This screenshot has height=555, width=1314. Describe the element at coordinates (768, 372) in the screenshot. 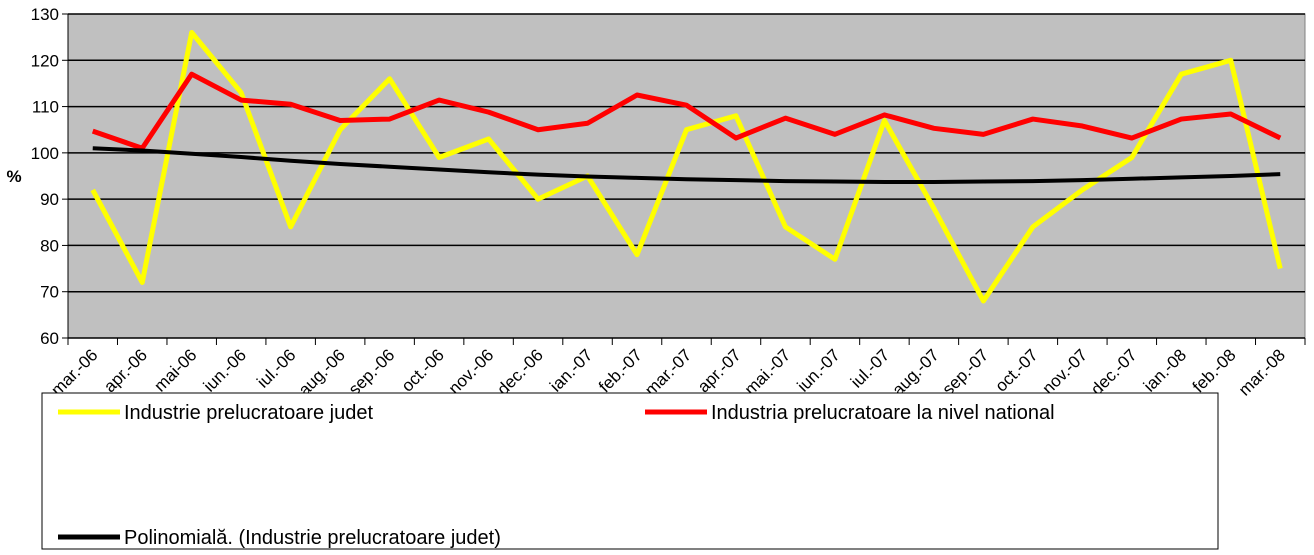

I see `x-tick-label: mai.-07` at that location.